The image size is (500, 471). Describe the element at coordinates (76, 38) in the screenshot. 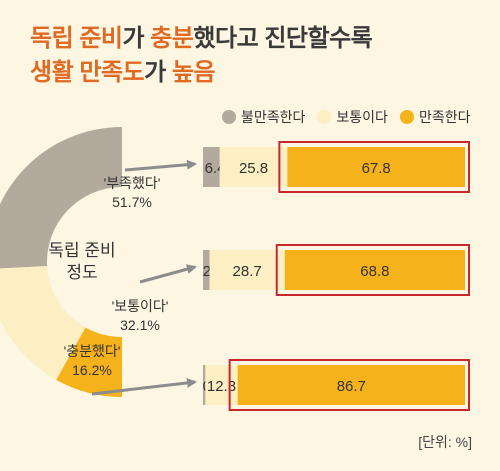

I see `title-run: 독립 준비` at that location.